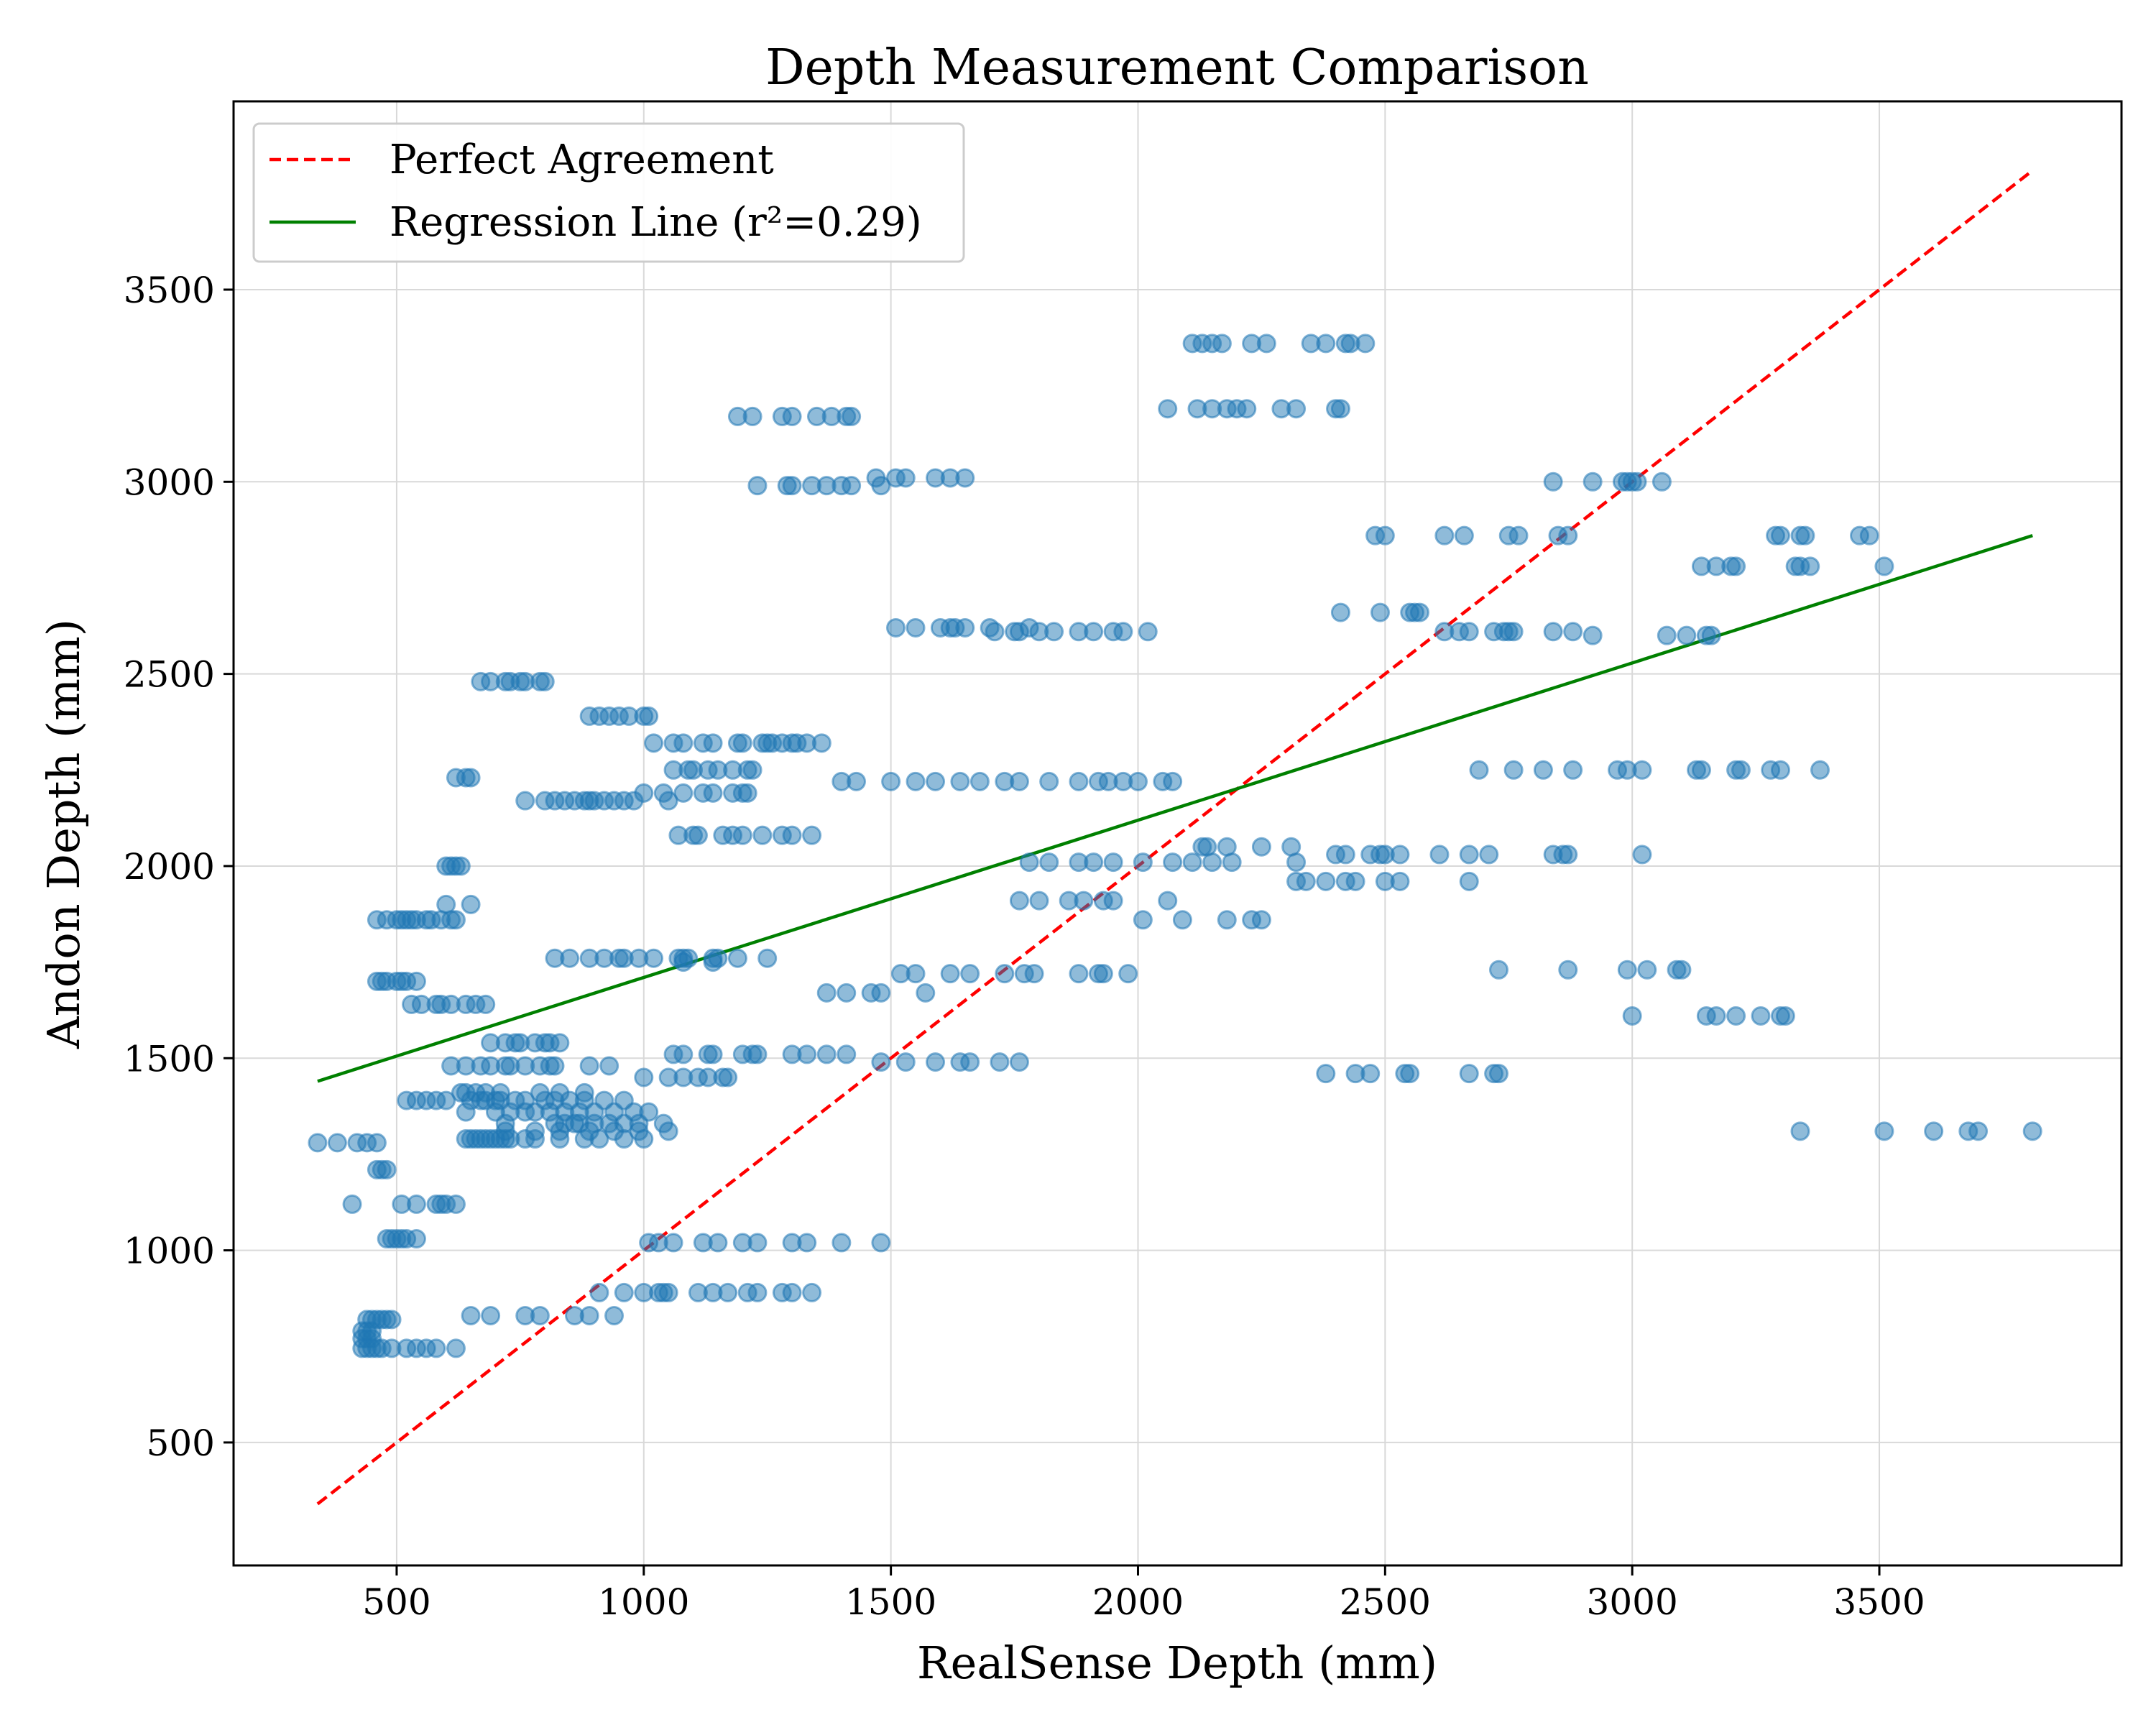  What do you see at coordinates (169, 1251) in the screenshot?
I see `y-tick-label: 1000` at bounding box center [169, 1251].